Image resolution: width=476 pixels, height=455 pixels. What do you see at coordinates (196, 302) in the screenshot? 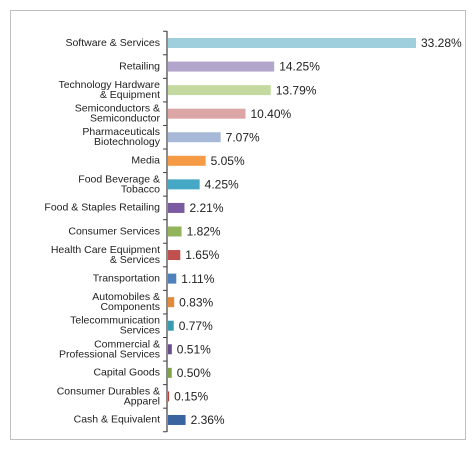
I see `value-label: 0.83%` at bounding box center [196, 302].